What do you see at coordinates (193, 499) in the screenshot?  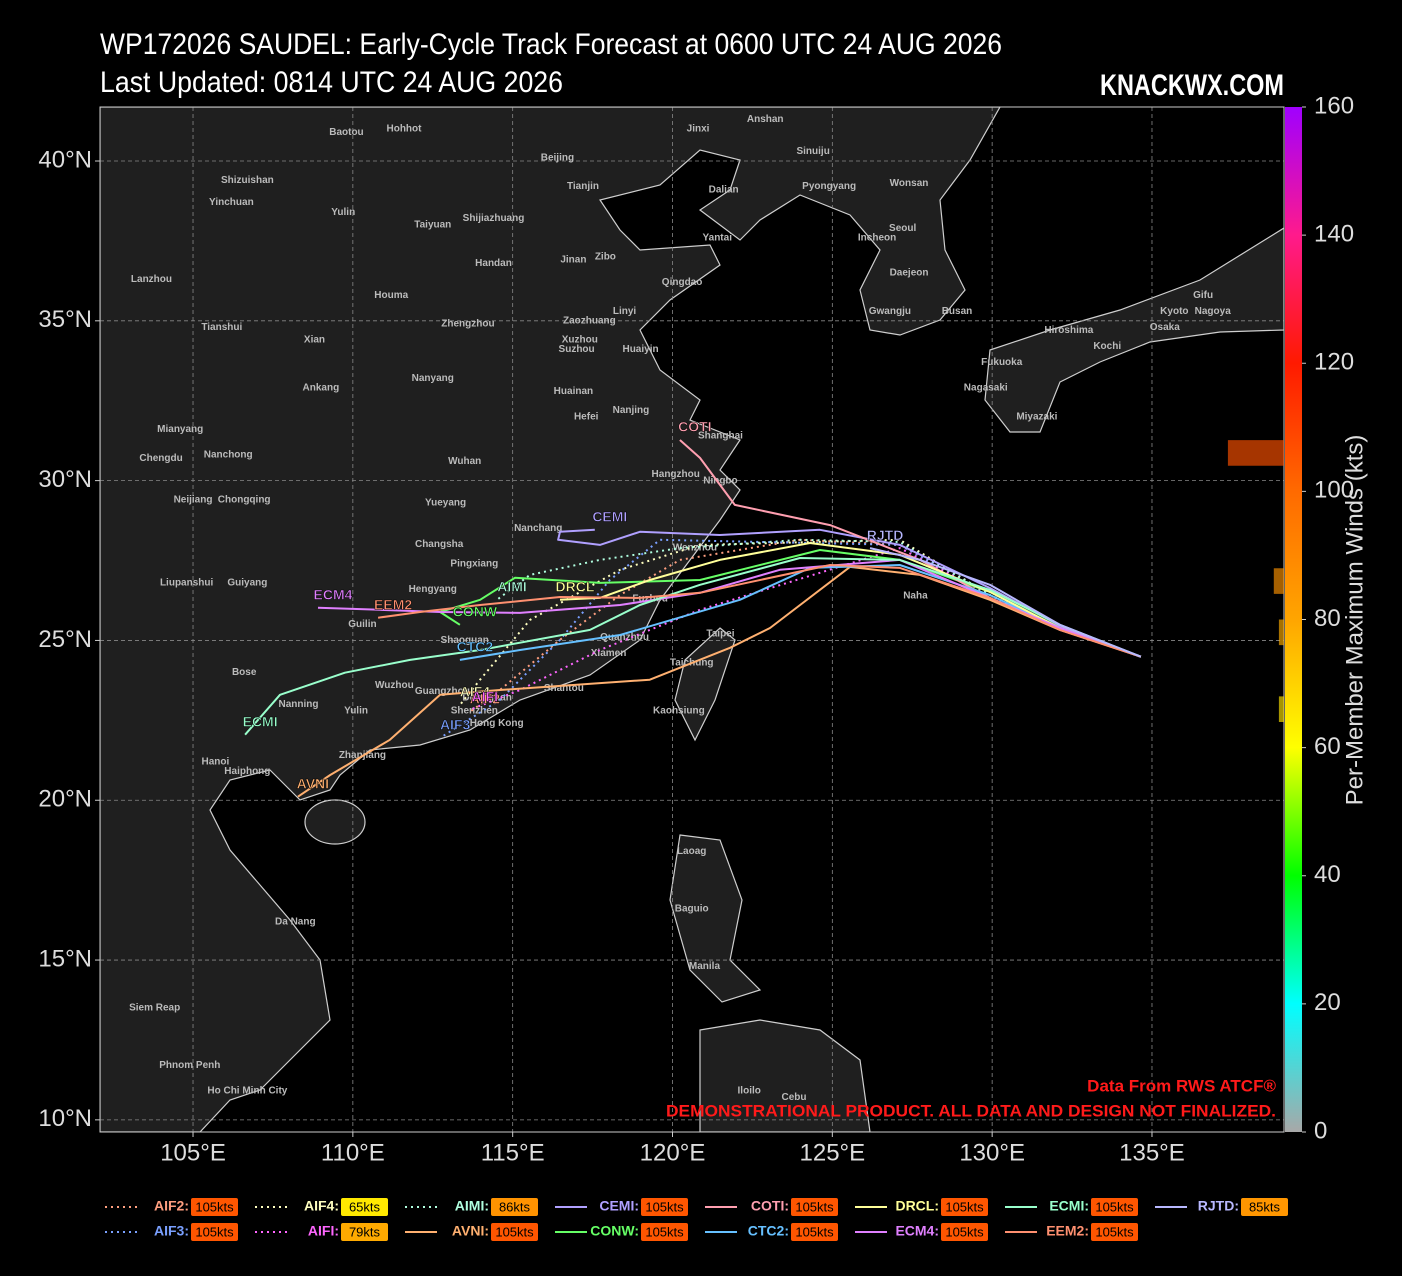 I see `city-label: Neijiang` at bounding box center [193, 499].